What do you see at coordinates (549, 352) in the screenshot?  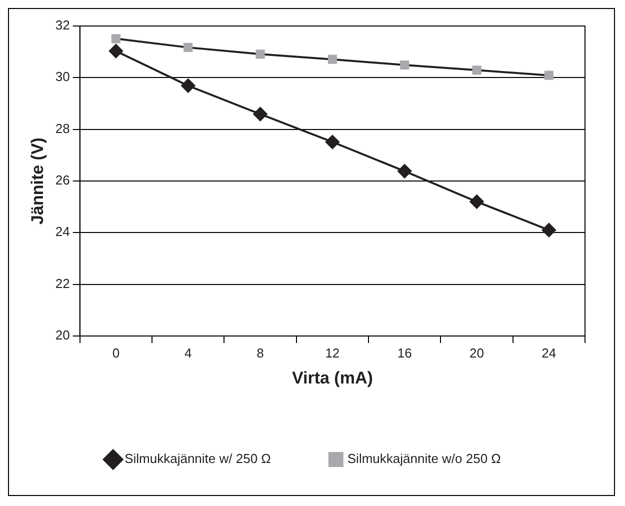 I see `x-tick-label: 24` at bounding box center [549, 352].